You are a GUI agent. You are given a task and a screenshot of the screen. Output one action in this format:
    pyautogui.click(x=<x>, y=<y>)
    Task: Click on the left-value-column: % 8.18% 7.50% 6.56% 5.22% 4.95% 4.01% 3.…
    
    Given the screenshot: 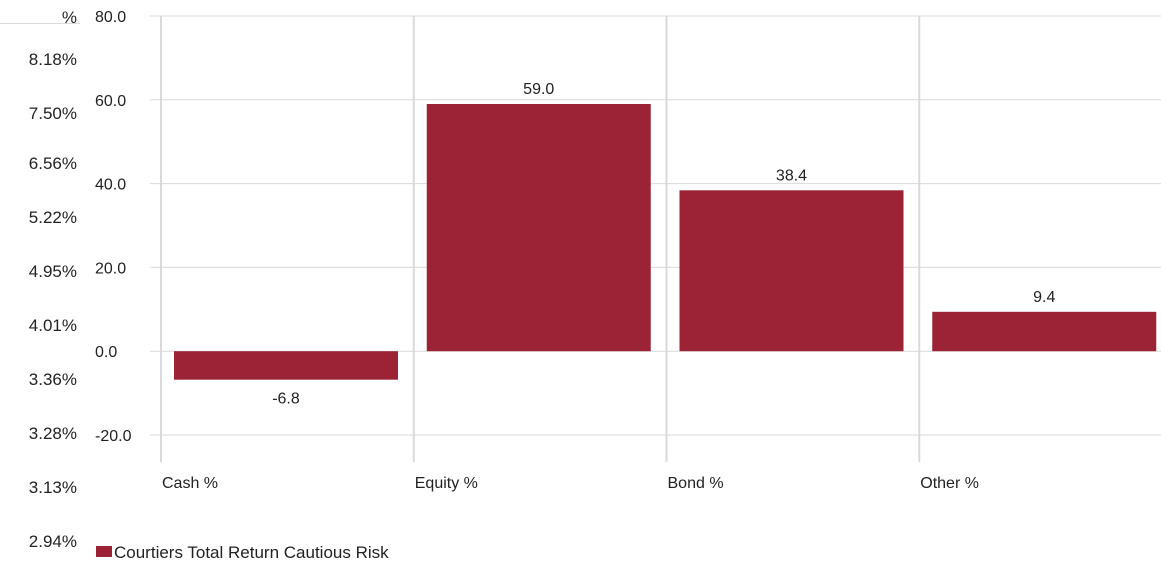 What is the action you would take?
    pyautogui.click(x=40, y=282)
    